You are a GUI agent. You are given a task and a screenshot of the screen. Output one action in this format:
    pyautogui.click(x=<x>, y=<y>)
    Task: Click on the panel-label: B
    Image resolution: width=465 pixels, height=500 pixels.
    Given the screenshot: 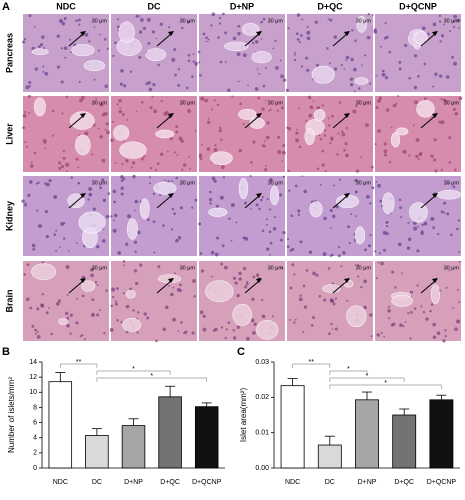 What is the action you would take?
    pyautogui.click(x=6, y=352)
    